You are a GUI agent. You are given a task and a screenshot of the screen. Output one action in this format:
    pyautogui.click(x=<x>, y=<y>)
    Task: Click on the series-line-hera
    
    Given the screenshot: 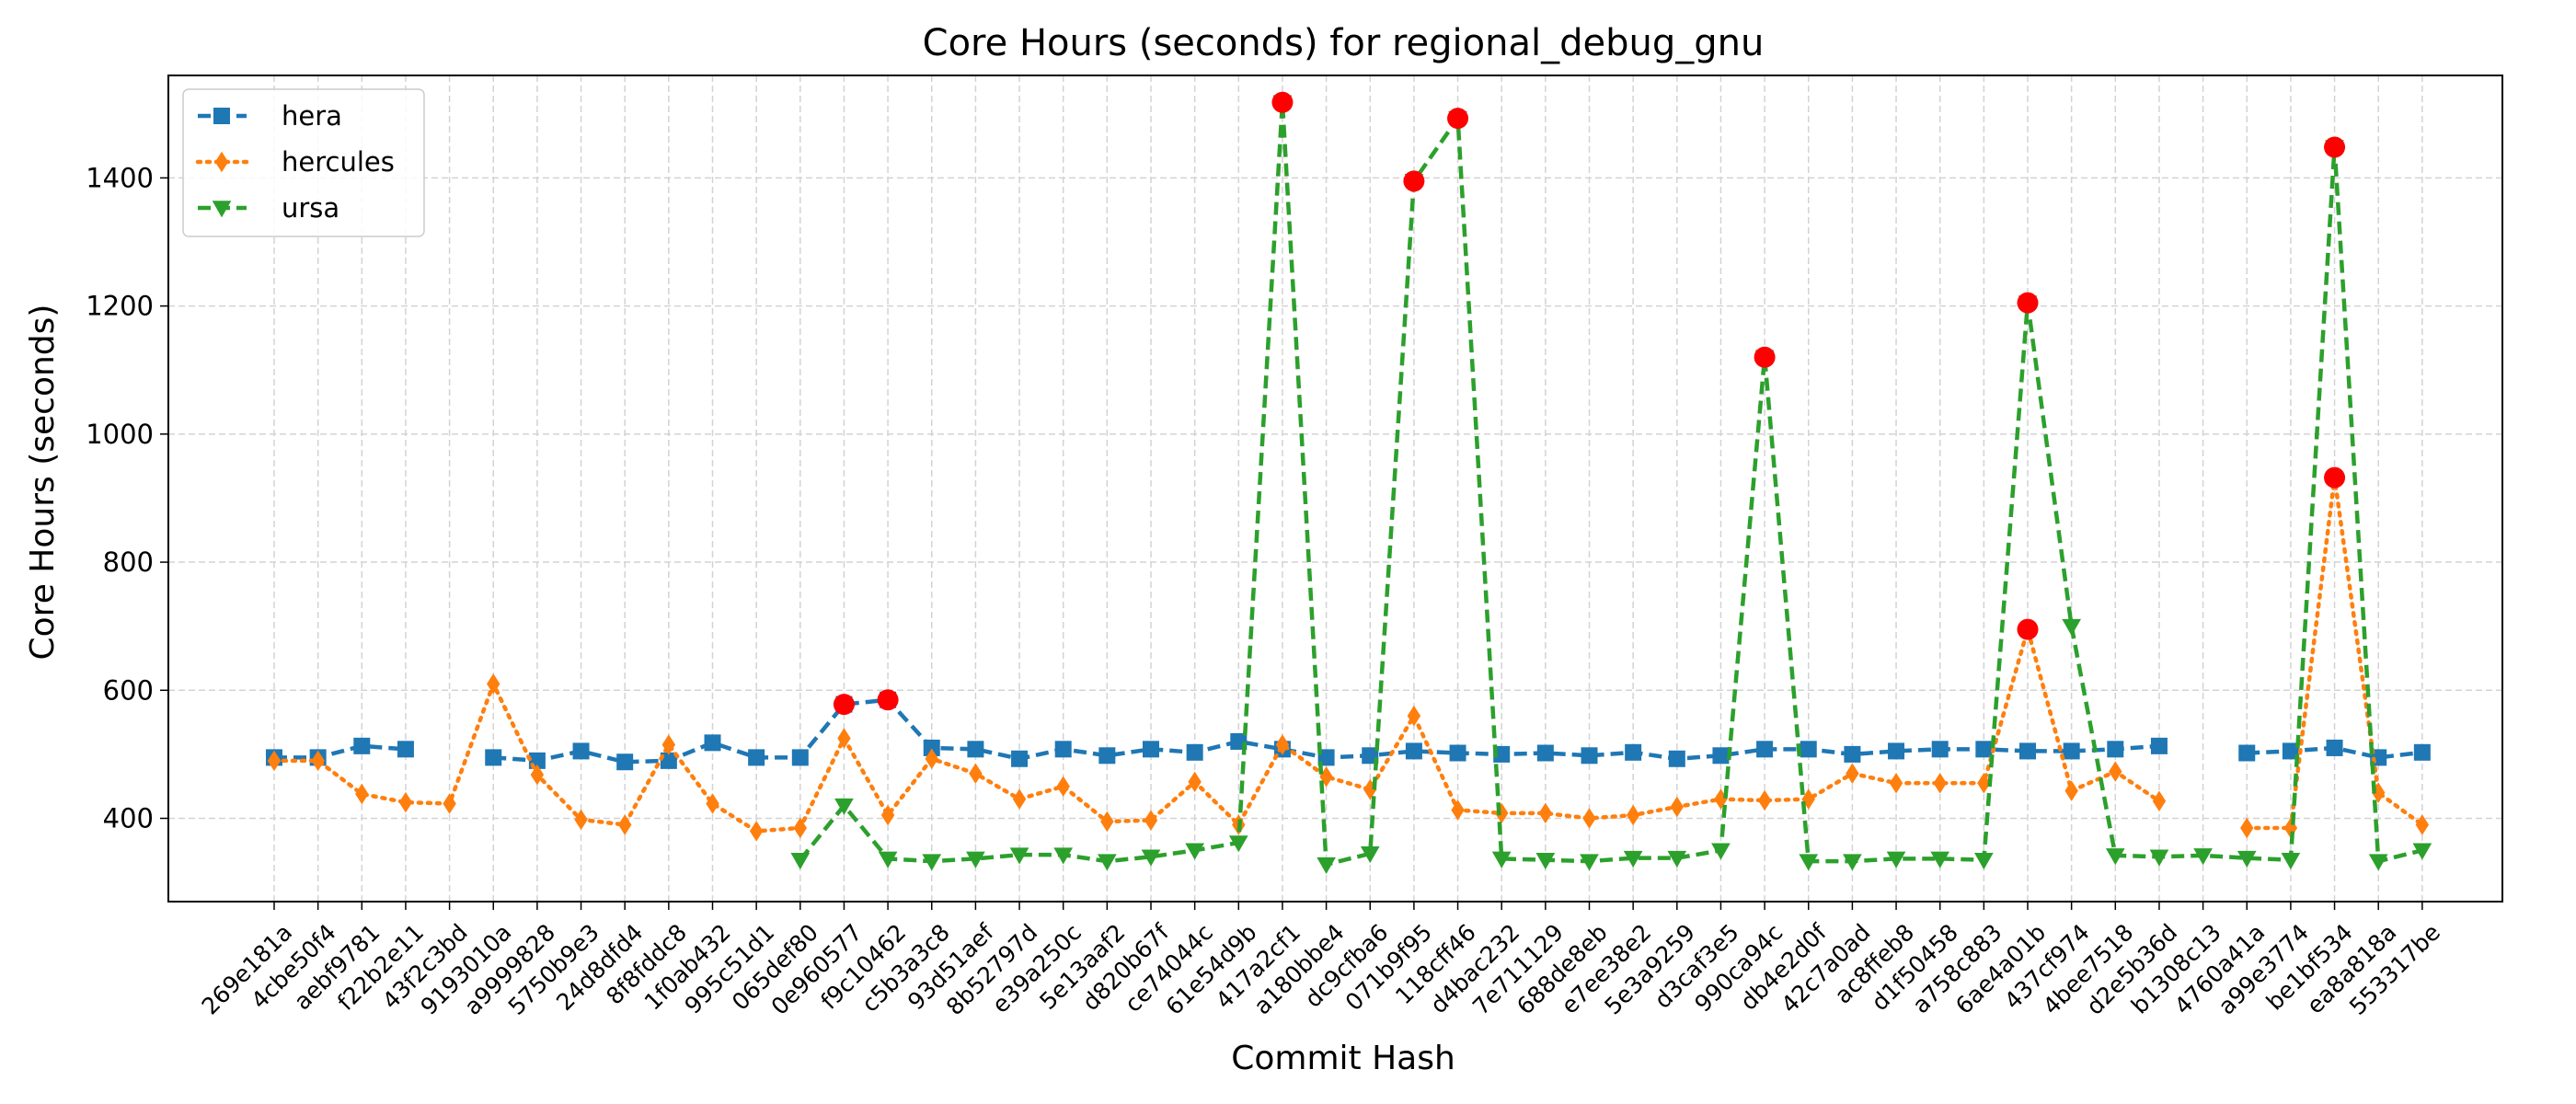 What is the action you would take?
    pyautogui.click(x=340, y=751)
    